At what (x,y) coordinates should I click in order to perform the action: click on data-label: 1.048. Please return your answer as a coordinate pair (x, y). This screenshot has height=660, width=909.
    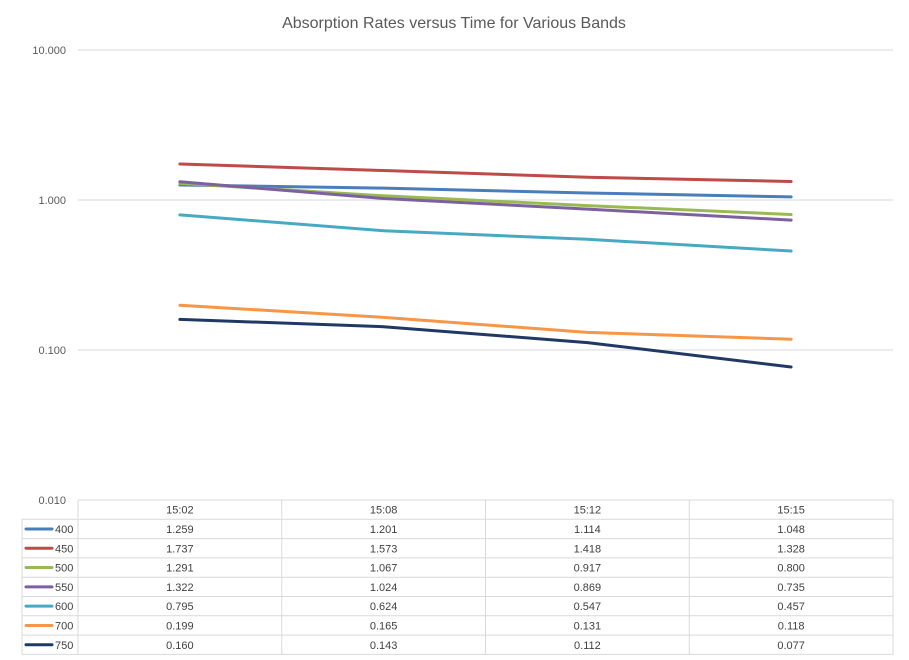
    Looking at the image, I should click on (791, 530).